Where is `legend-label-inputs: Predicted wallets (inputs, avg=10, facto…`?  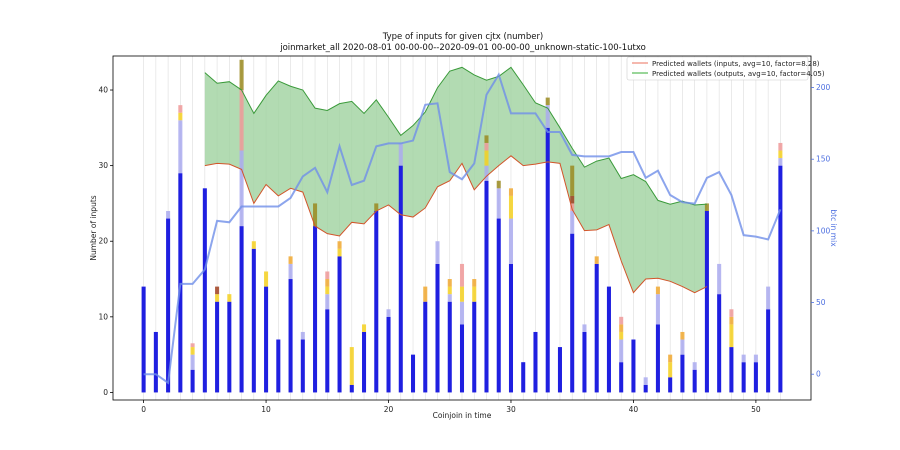 legend-label-inputs: Predicted wallets (inputs, avg=10, facto… is located at coordinates (736, 64).